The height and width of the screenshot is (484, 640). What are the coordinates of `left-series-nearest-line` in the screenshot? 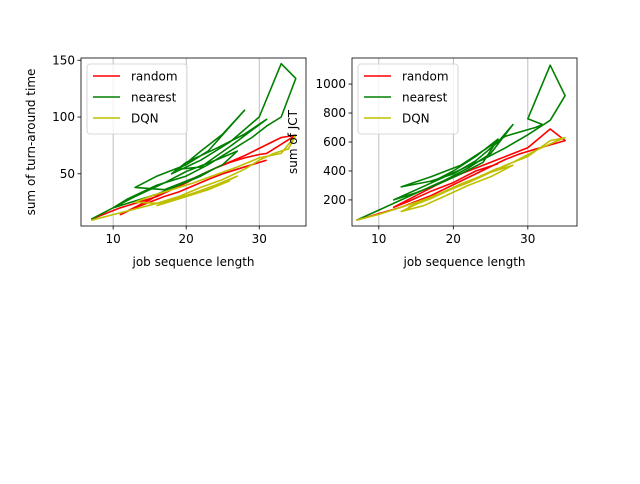 It's located at (193, 141).